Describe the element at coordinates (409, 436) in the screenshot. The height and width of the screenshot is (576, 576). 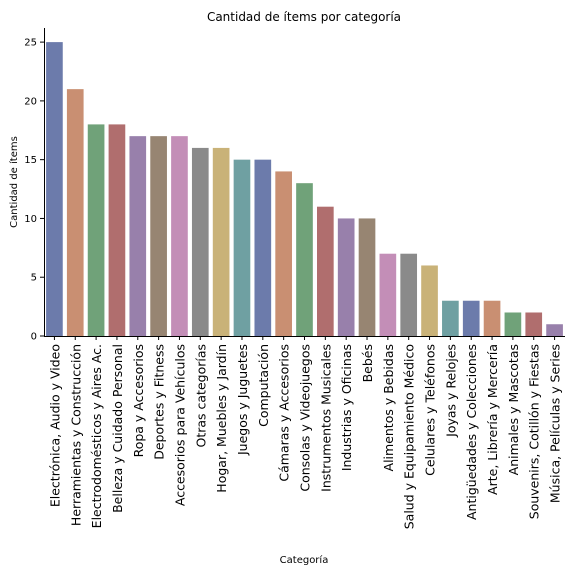
I see `x-tick-label: Salud y Equipamiento Médico` at that location.